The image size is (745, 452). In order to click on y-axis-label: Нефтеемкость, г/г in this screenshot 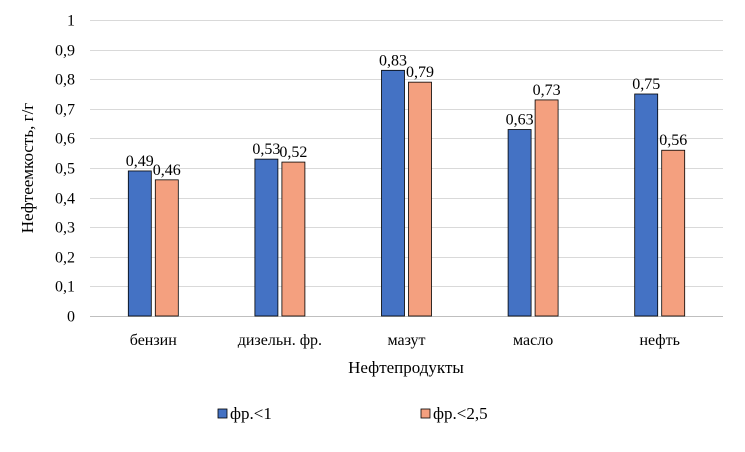, I will do `click(27, 168)`.